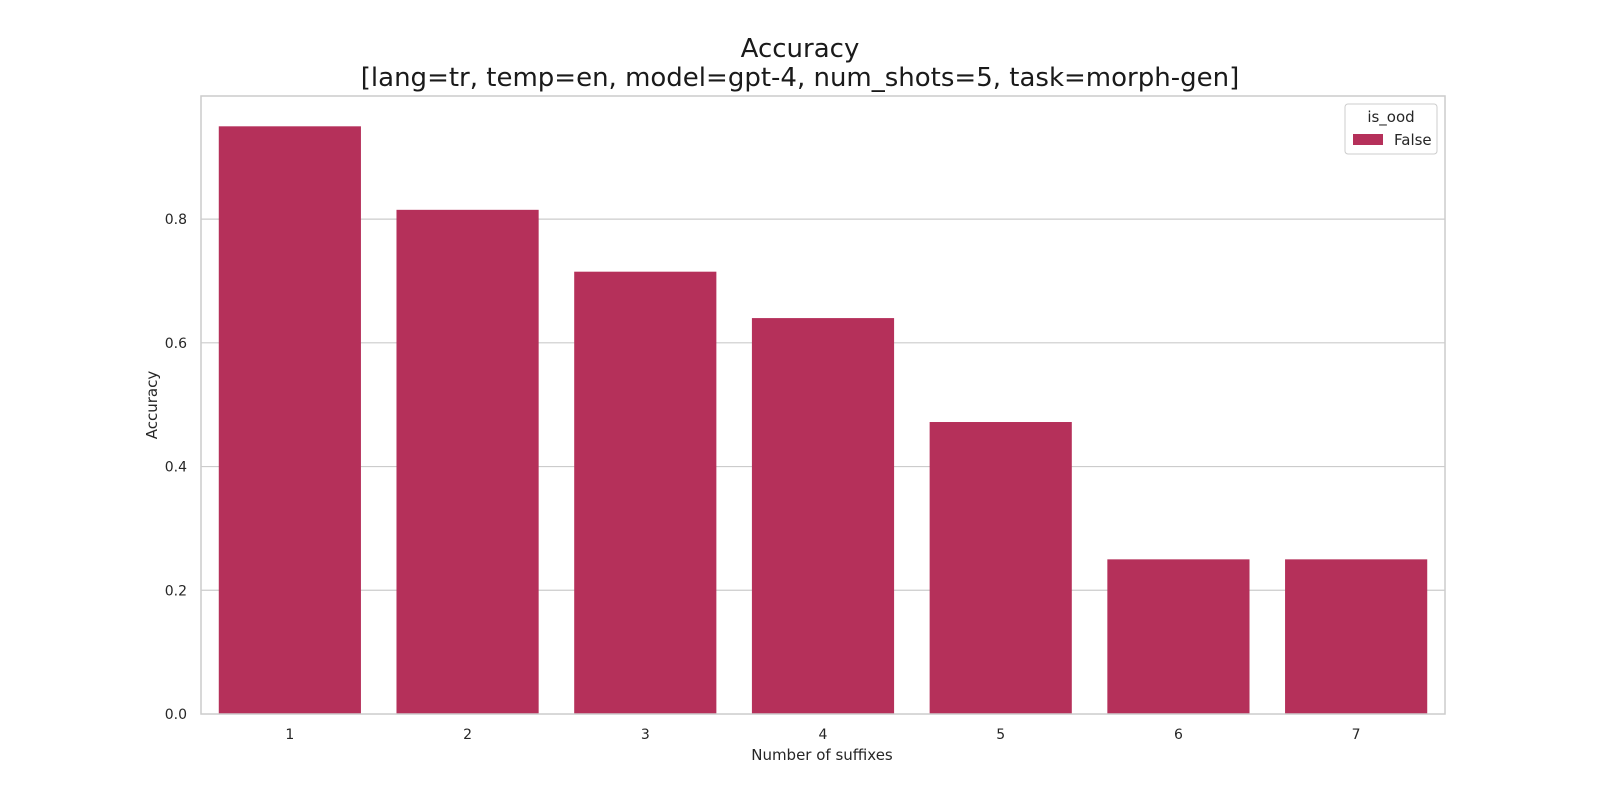 This screenshot has width=1600, height=800. I want to click on legend-title: is_ood, so click(1390, 117).